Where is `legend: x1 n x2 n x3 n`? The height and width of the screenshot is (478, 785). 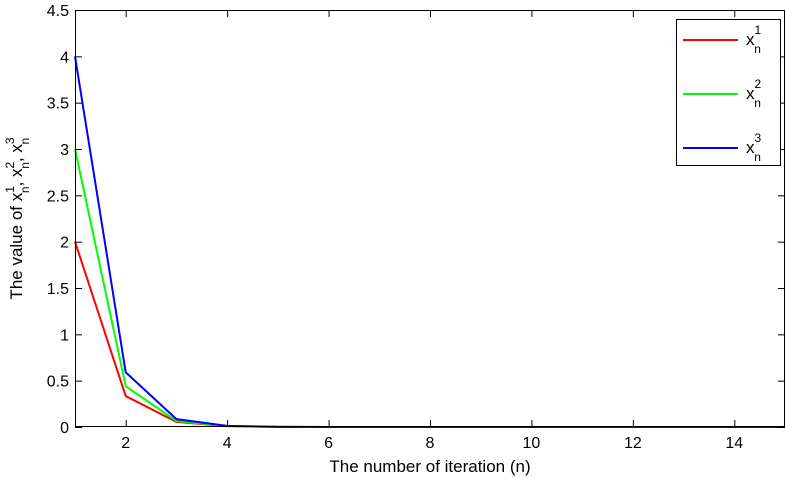
legend: x1 n x2 n x3 n is located at coordinates (728, 92).